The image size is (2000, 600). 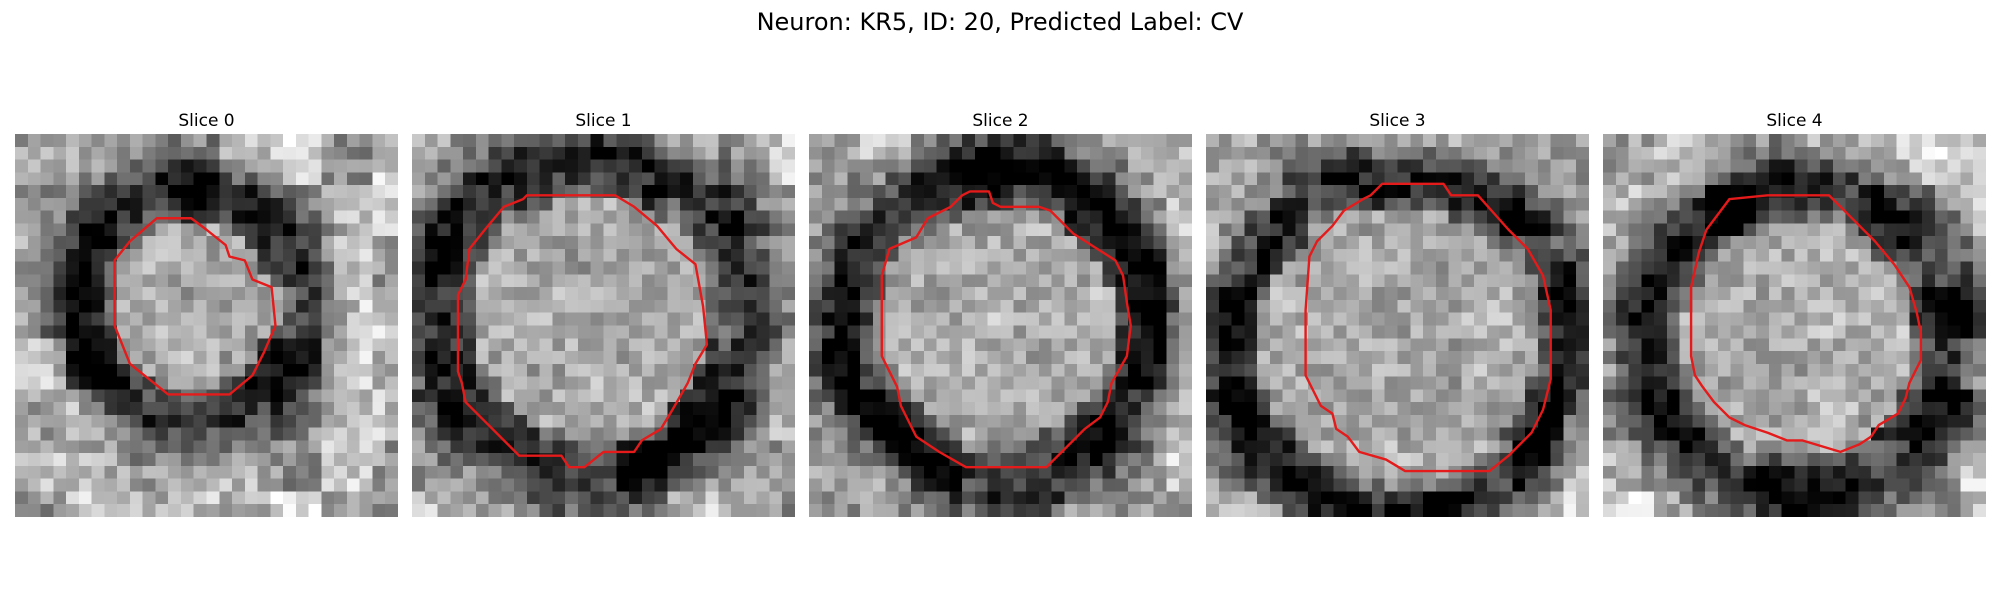 What do you see at coordinates (206, 121) in the screenshot?
I see `slice-title: Slice 0` at bounding box center [206, 121].